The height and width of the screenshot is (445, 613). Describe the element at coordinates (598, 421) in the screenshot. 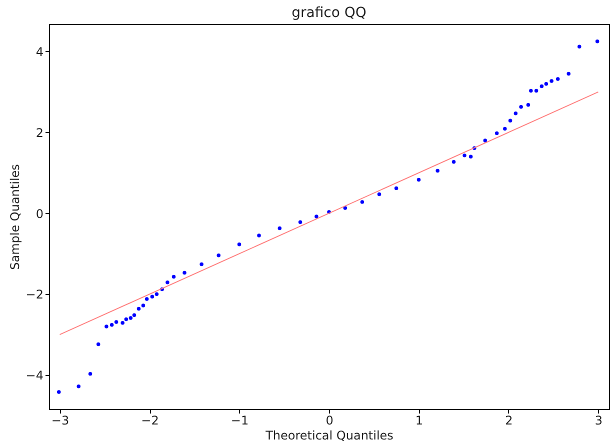

I see `x-tick-label: 3` at that location.